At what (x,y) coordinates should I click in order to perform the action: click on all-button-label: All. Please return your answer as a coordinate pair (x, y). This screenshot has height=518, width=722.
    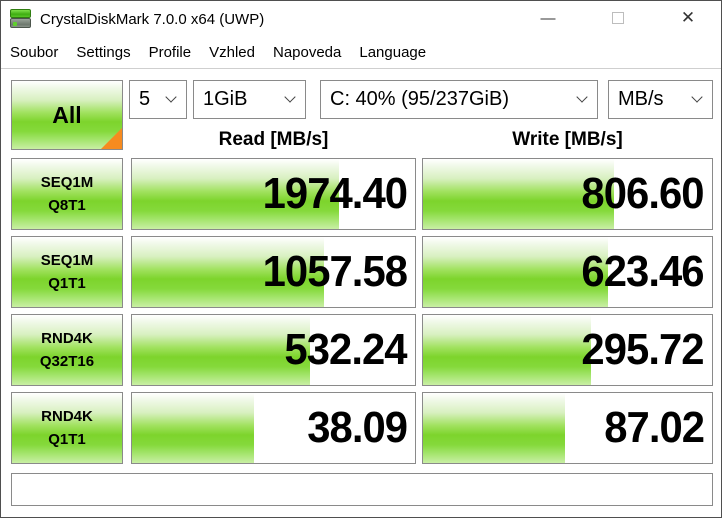
    Looking at the image, I should click on (67, 114).